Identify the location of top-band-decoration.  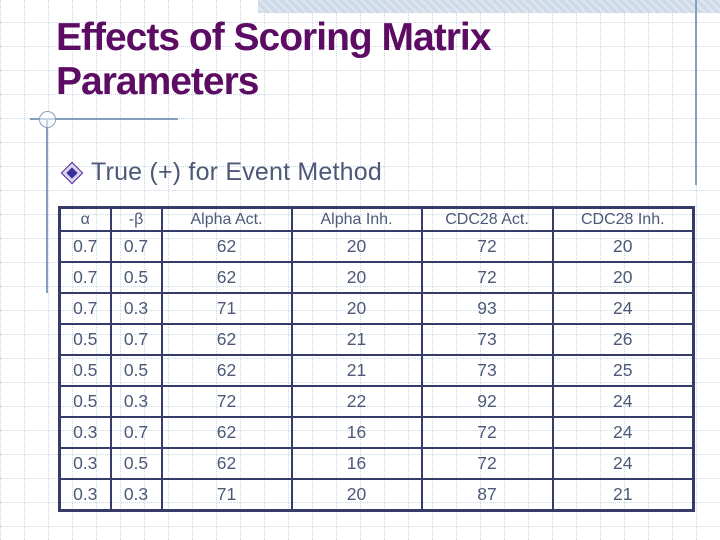
(489, 6).